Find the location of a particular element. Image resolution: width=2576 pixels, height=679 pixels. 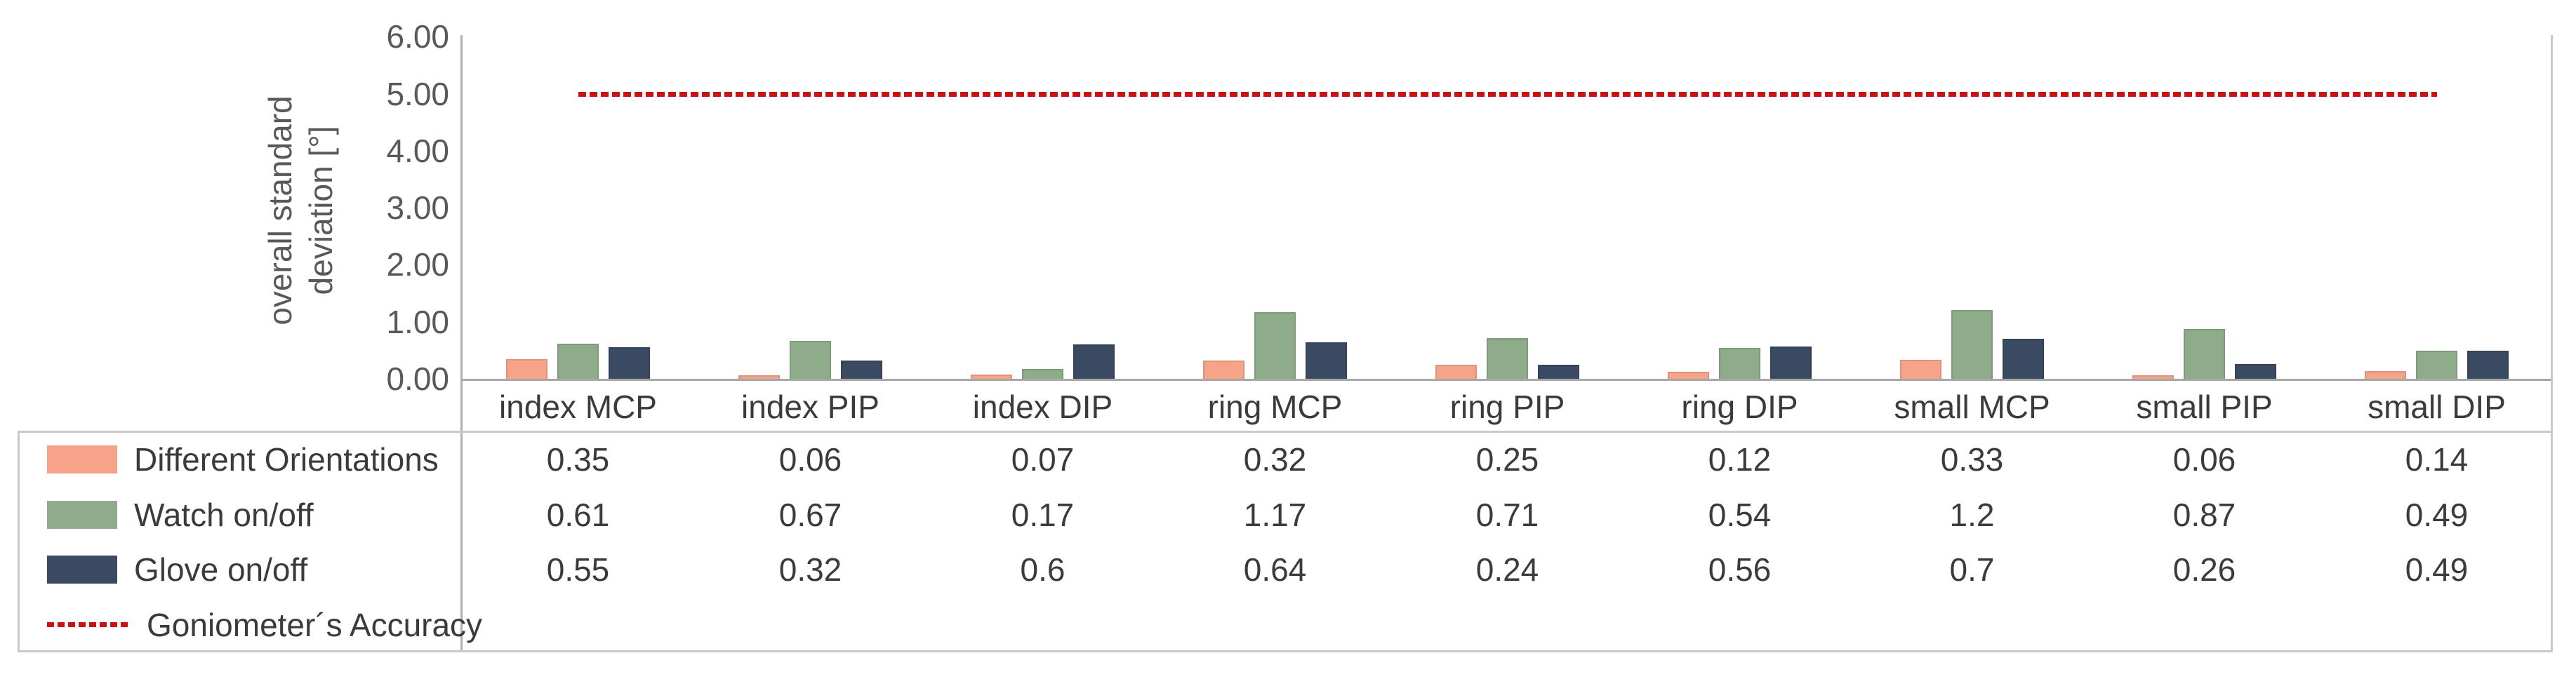

bar-different-orientations-ring-dip is located at coordinates (1689, 376).